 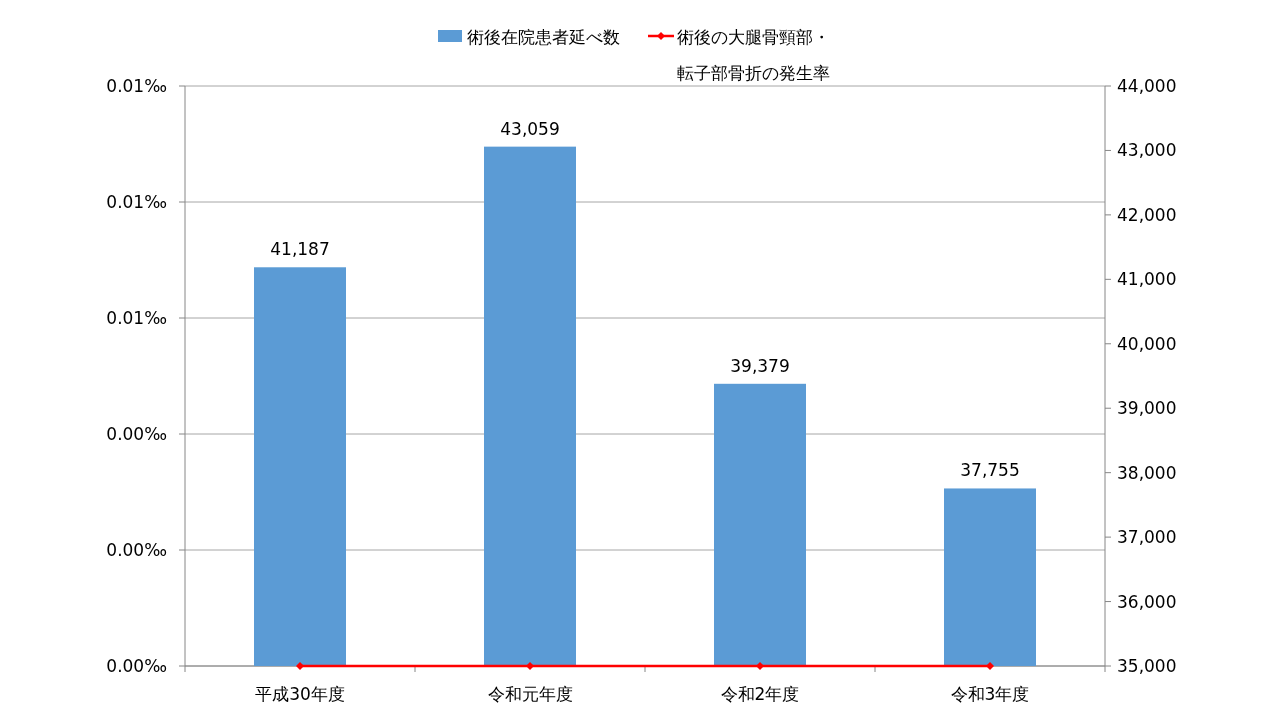 I want to click on y2-tick-label: 35,000, so click(x=1147, y=666).